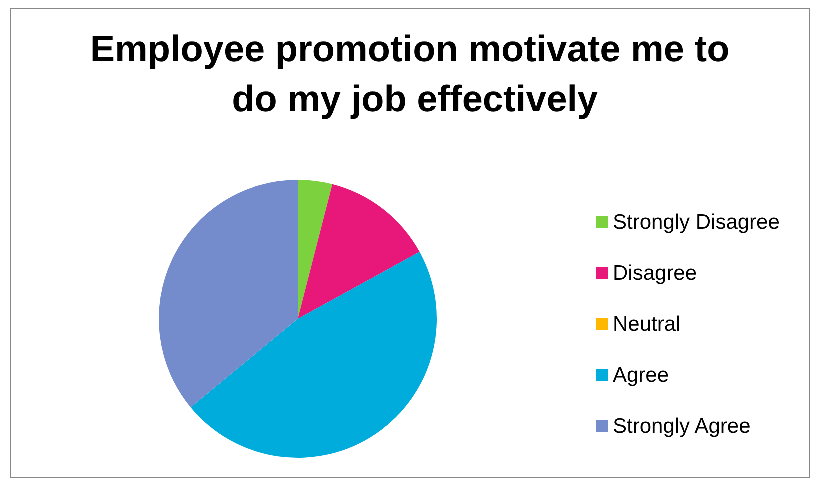 Image resolution: width=823 pixels, height=482 pixels. Describe the element at coordinates (410, 74) in the screenshot. I see `chart-title: Employee promotion motivate me to do my job effectively` at that location.